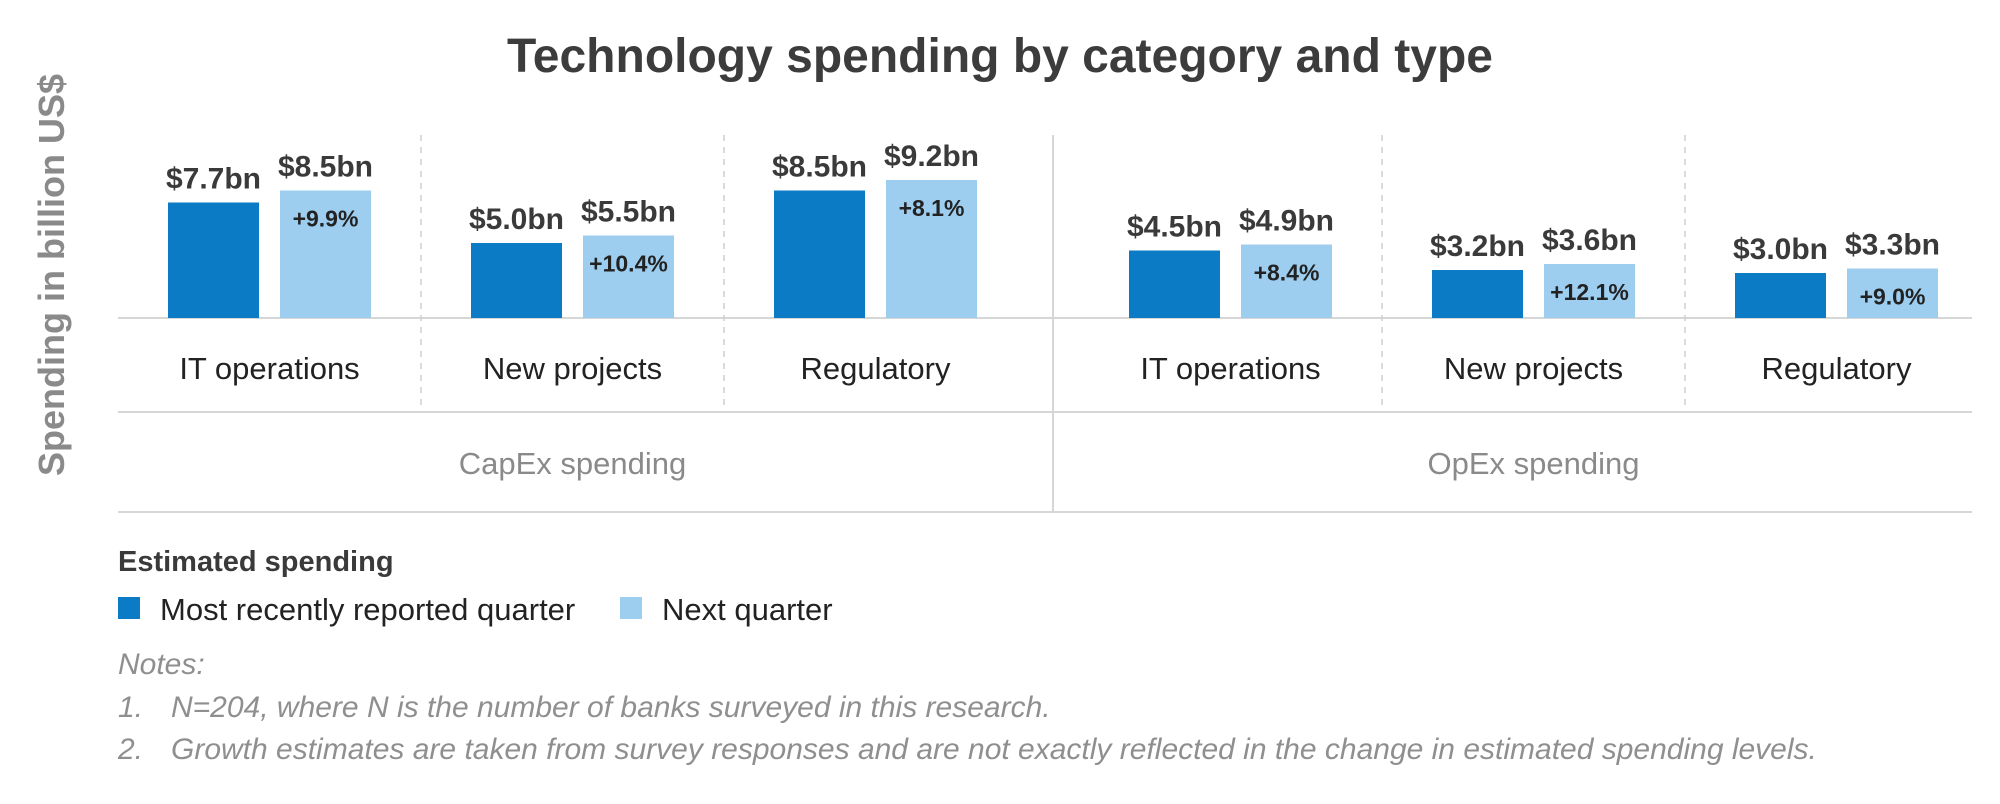  I want to click on y-axis-label: Spending in billion US$, so click(51, 275).